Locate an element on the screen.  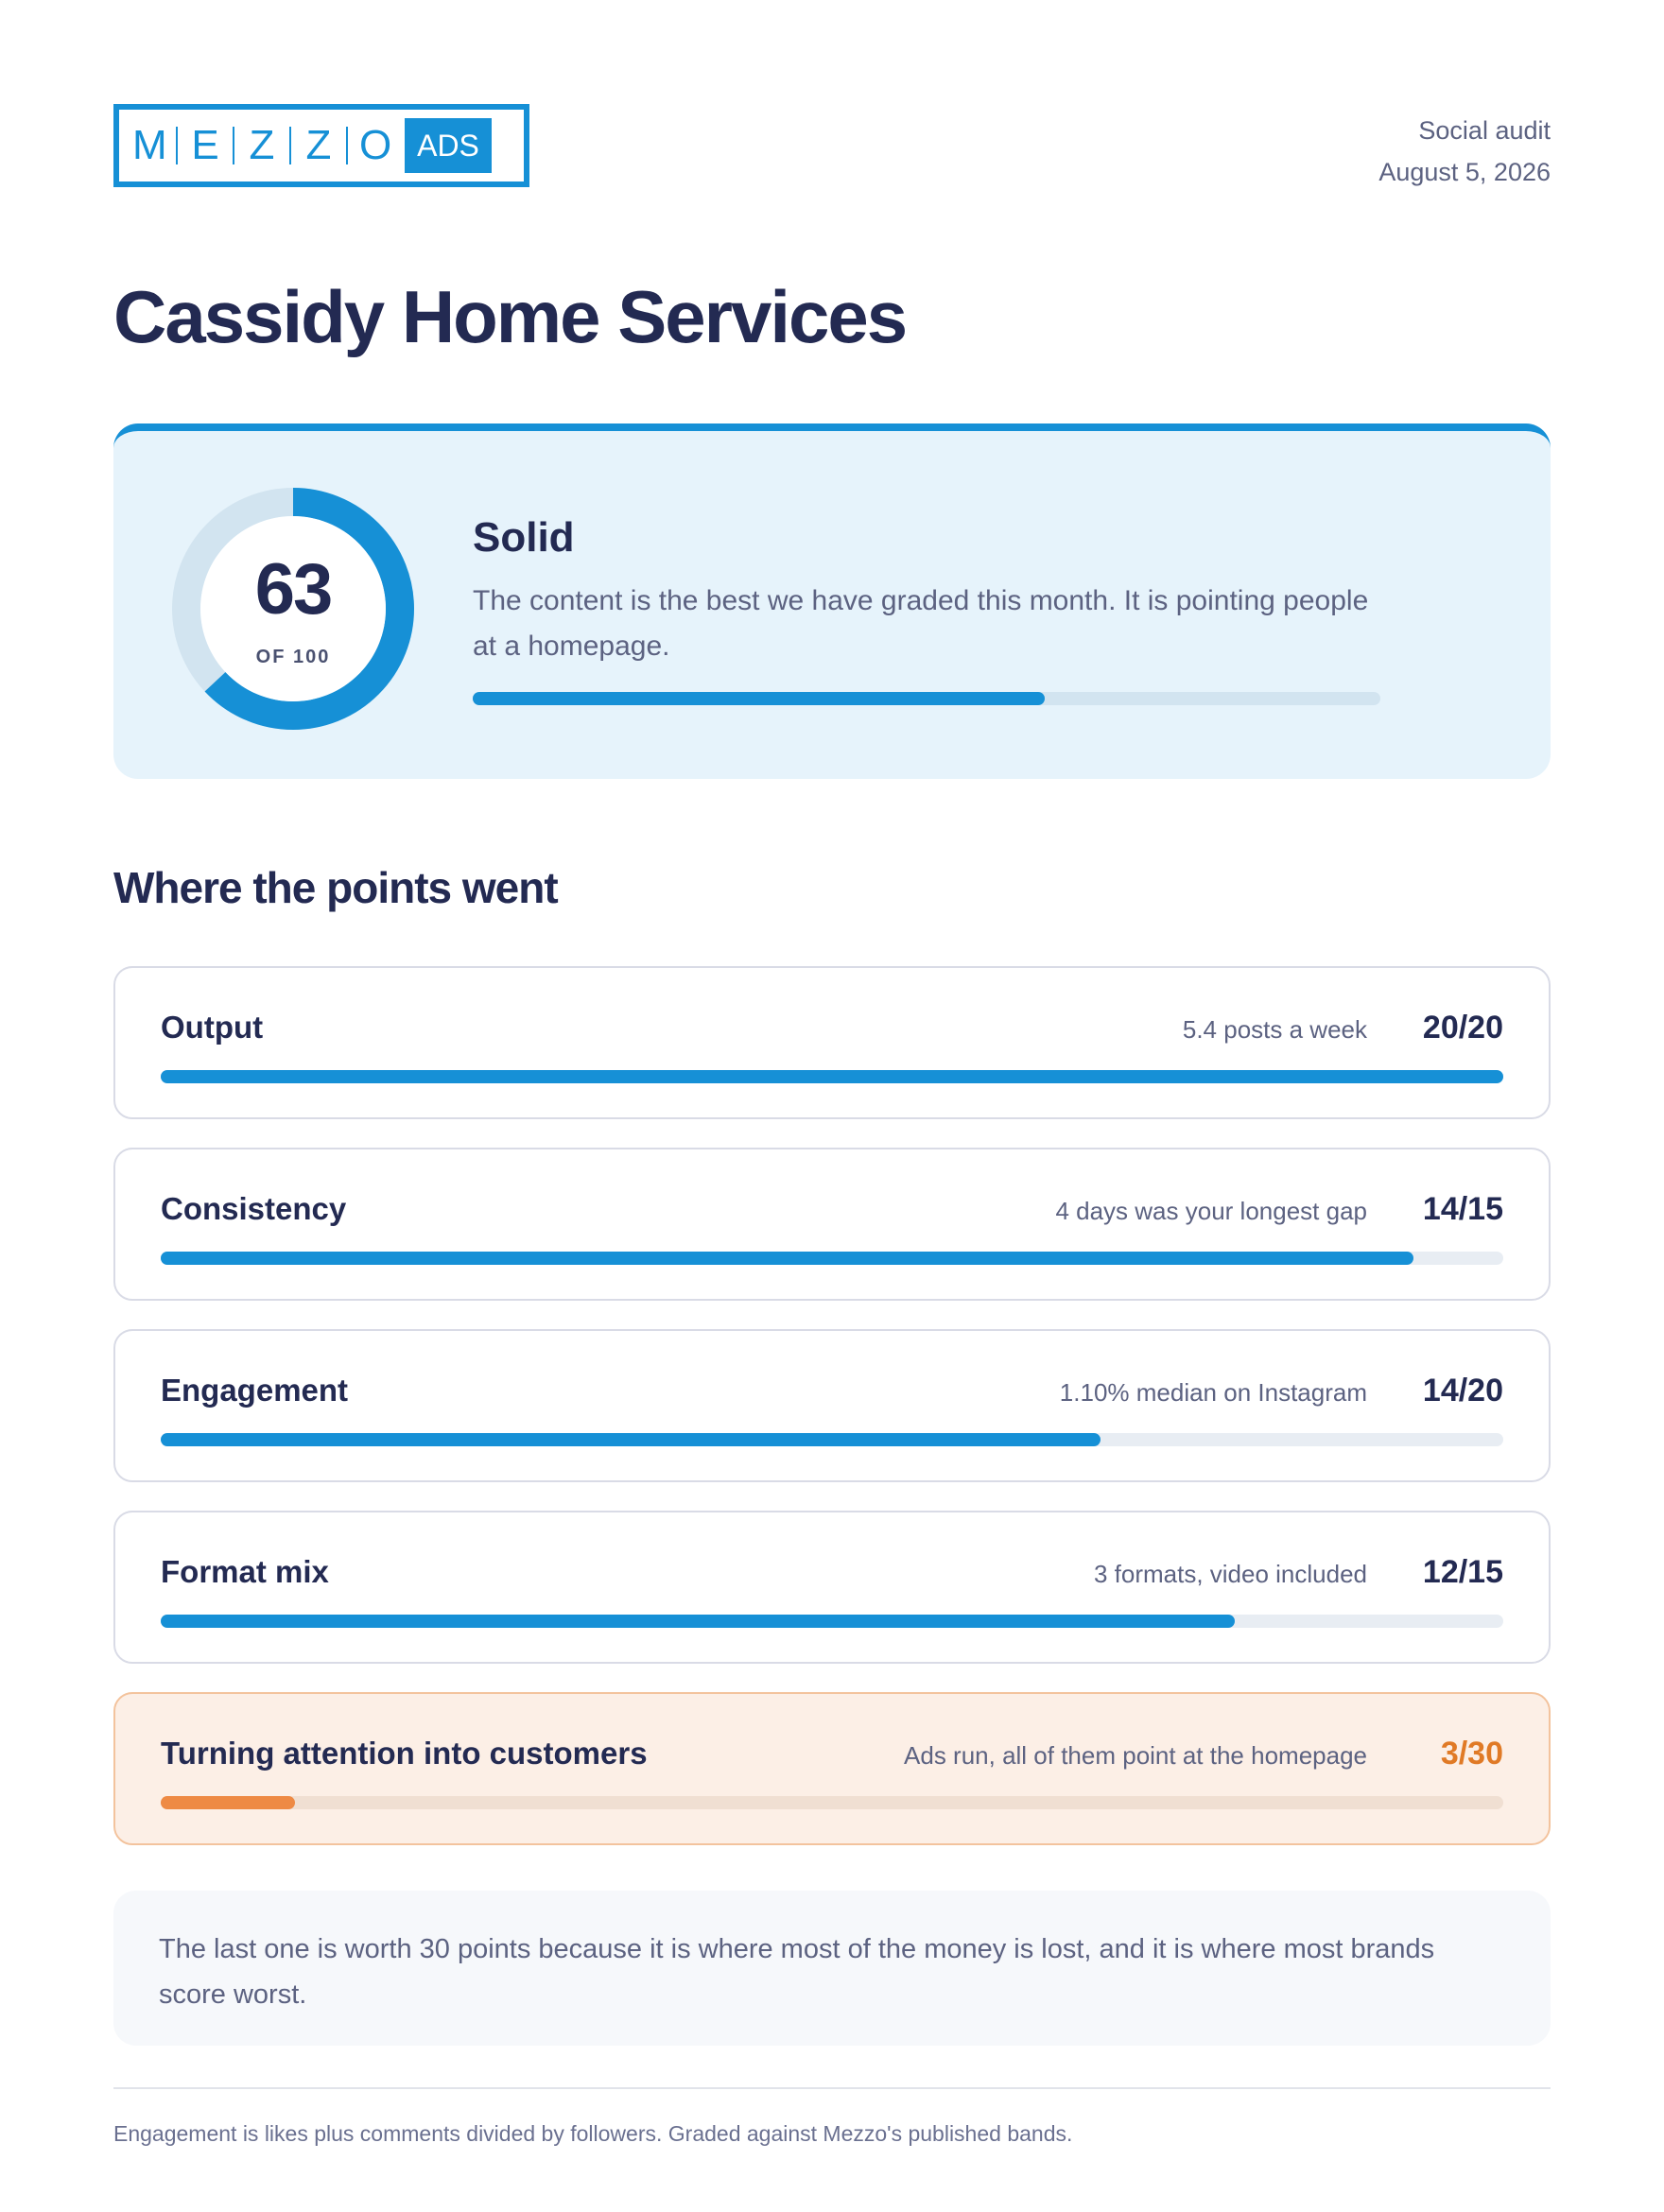
footer-divider is located at coordinates (832, 2088).